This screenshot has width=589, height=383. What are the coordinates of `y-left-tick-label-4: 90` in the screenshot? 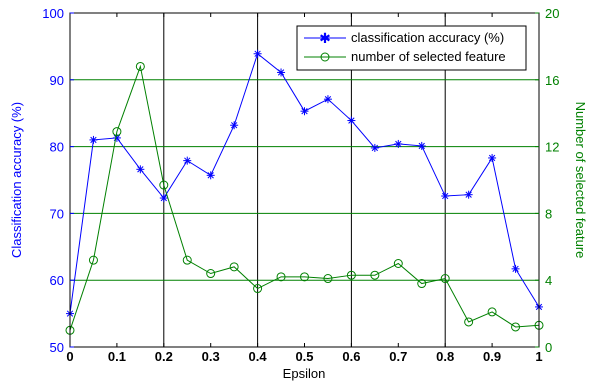 It's located at (57, 80).